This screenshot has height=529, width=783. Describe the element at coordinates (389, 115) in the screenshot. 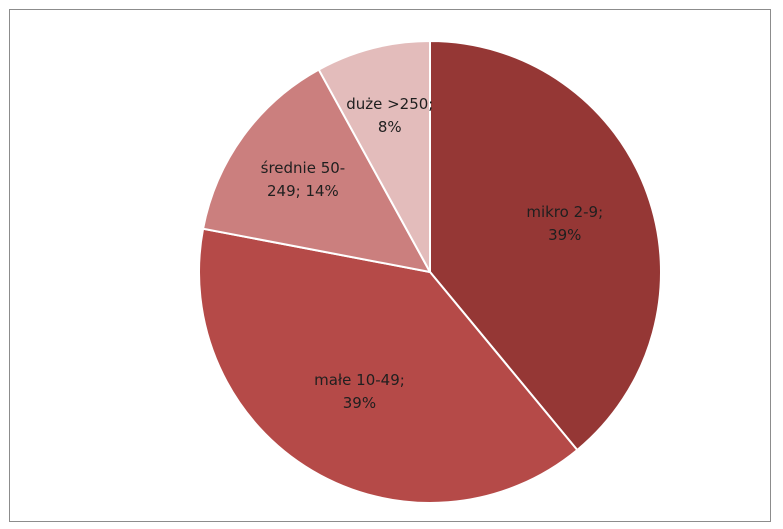

I see `slice-label-4: duże >250; 8%` at that location.